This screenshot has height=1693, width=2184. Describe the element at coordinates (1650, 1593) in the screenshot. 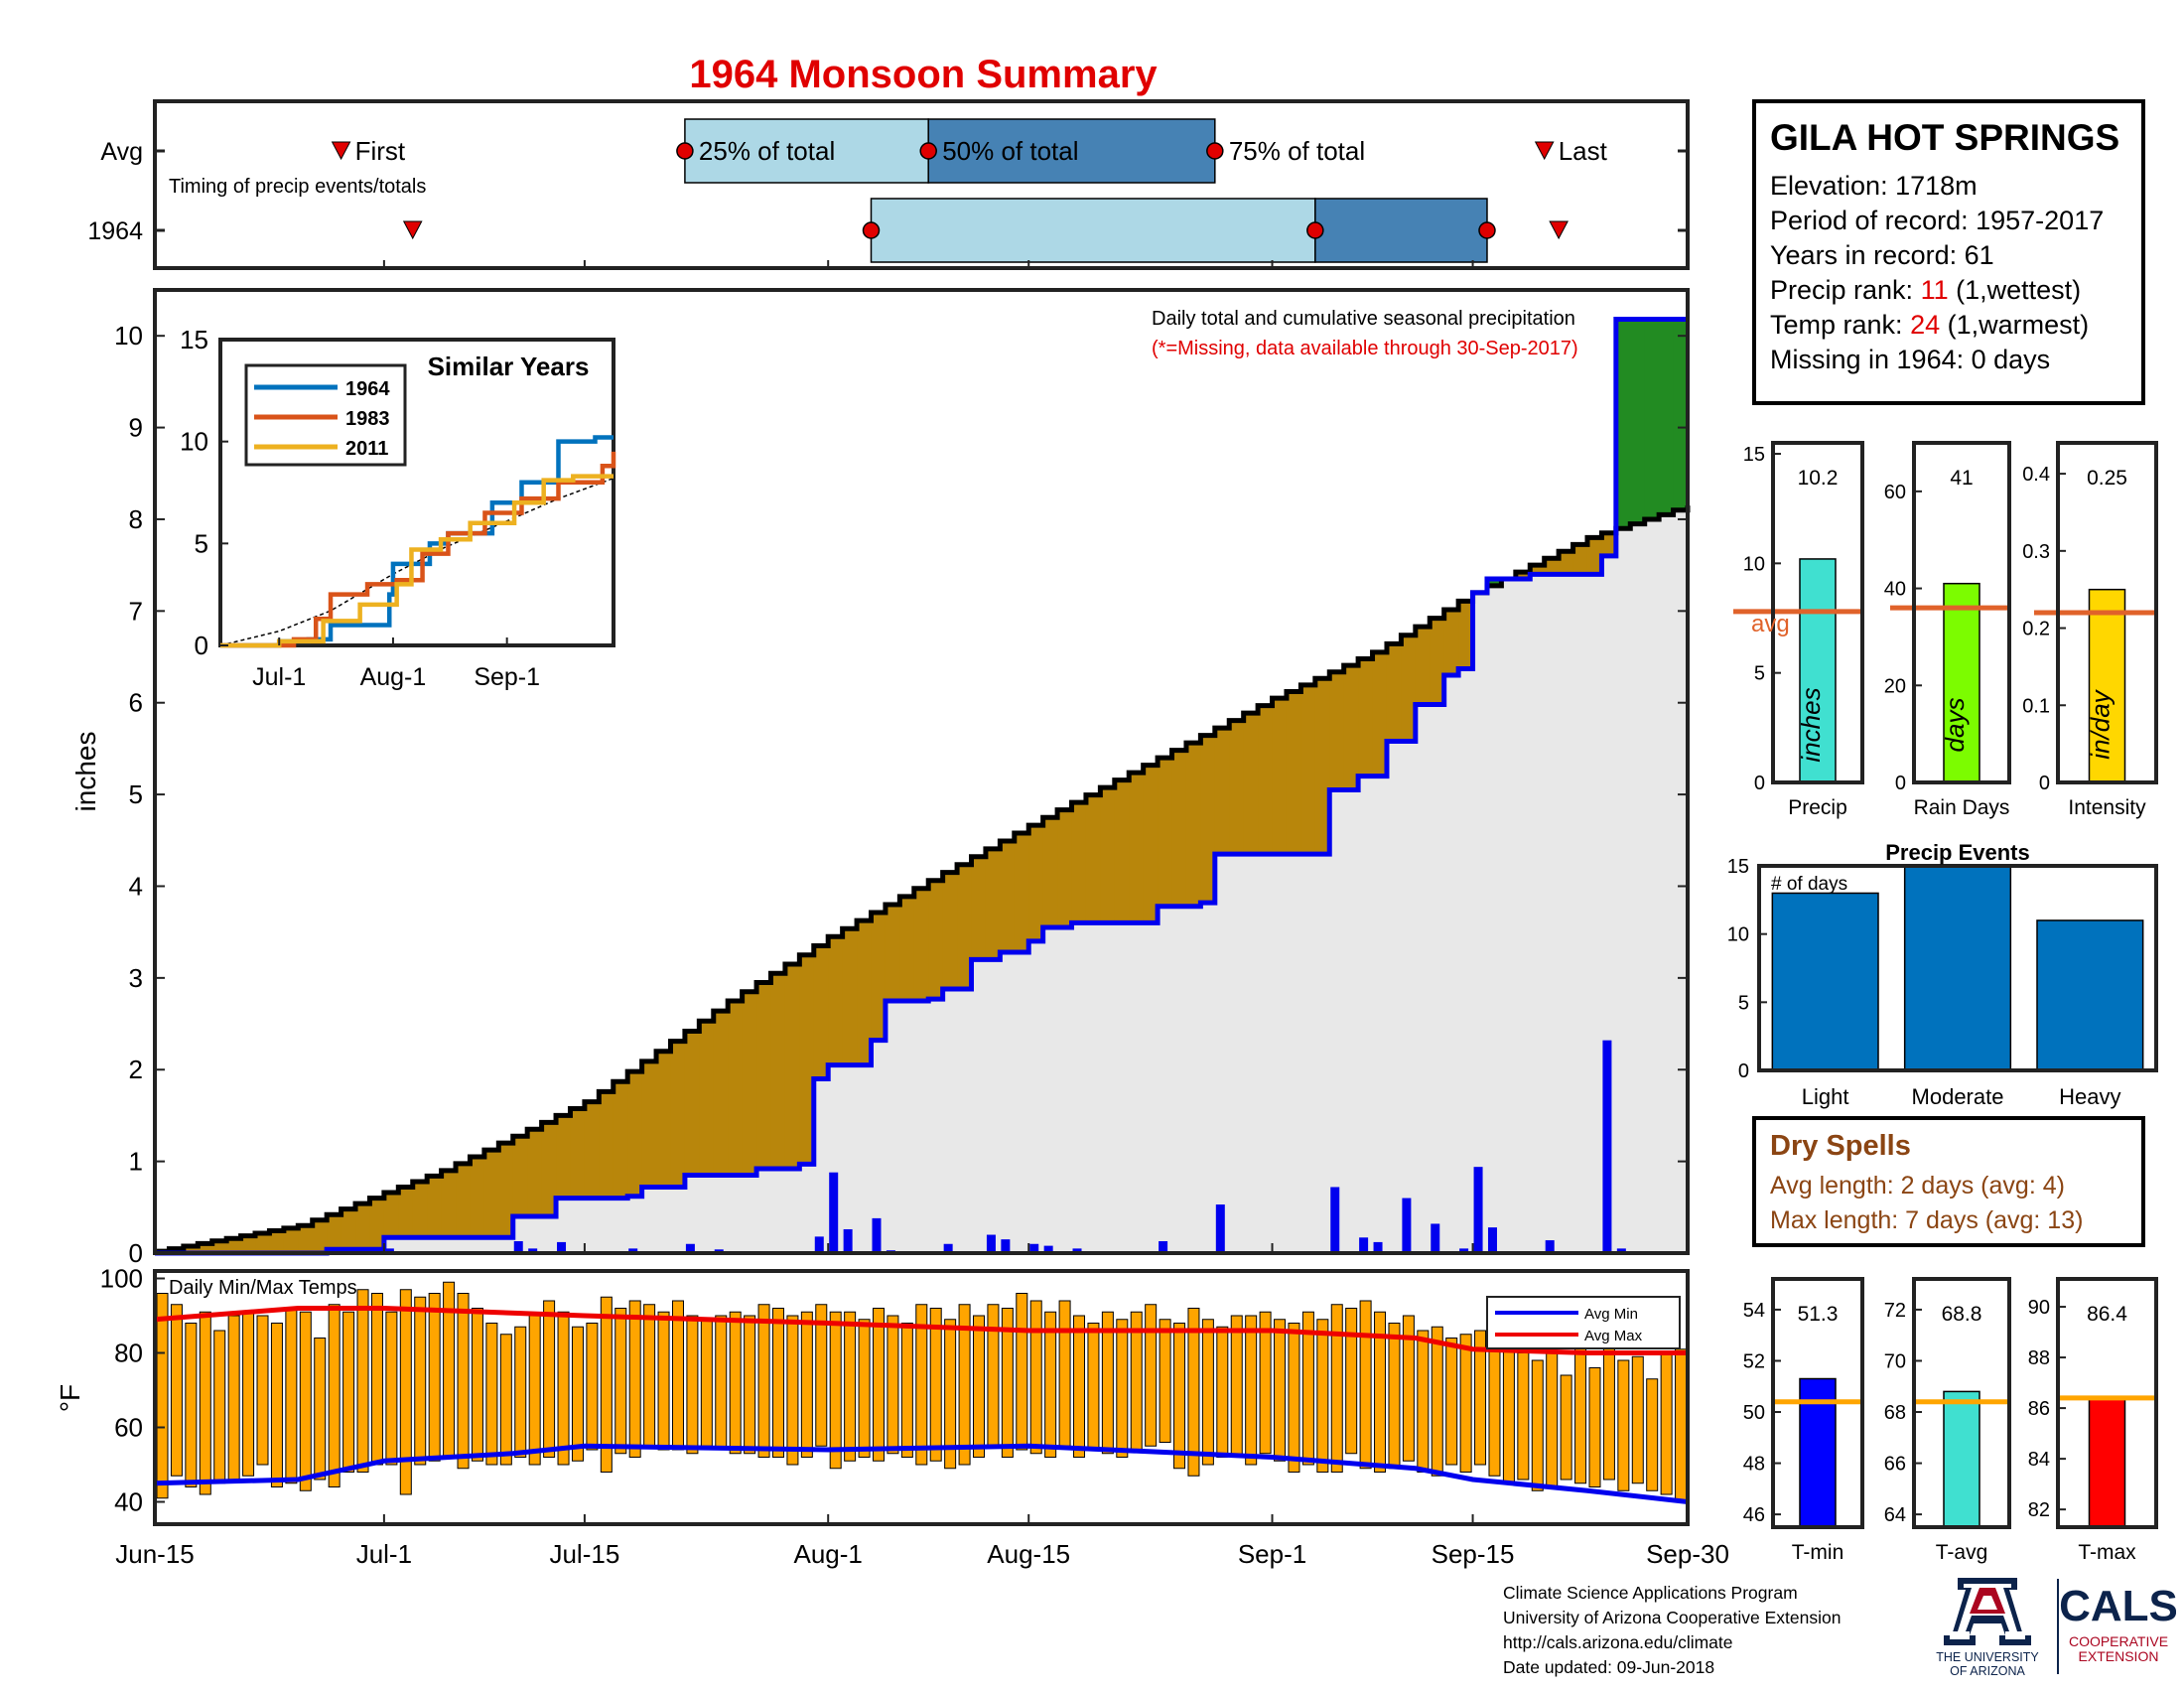

I see `footer-line-1: Climate Science Applications Program` at that location.